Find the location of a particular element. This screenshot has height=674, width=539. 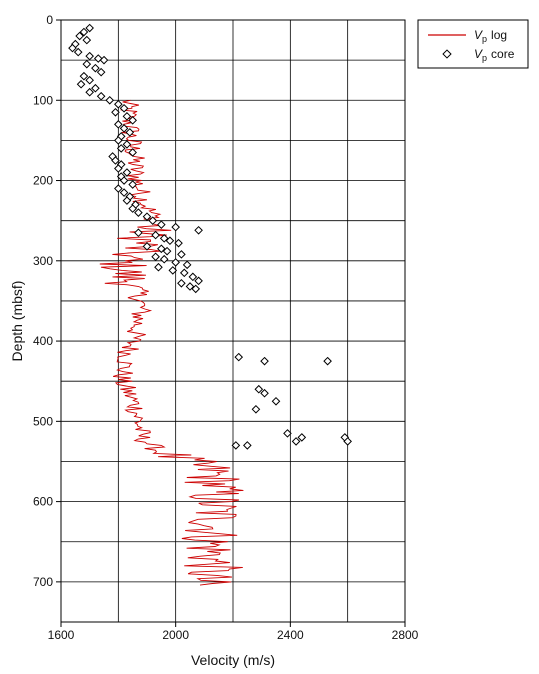

y-tick-label: 600 is located at coordinates (43, 502).